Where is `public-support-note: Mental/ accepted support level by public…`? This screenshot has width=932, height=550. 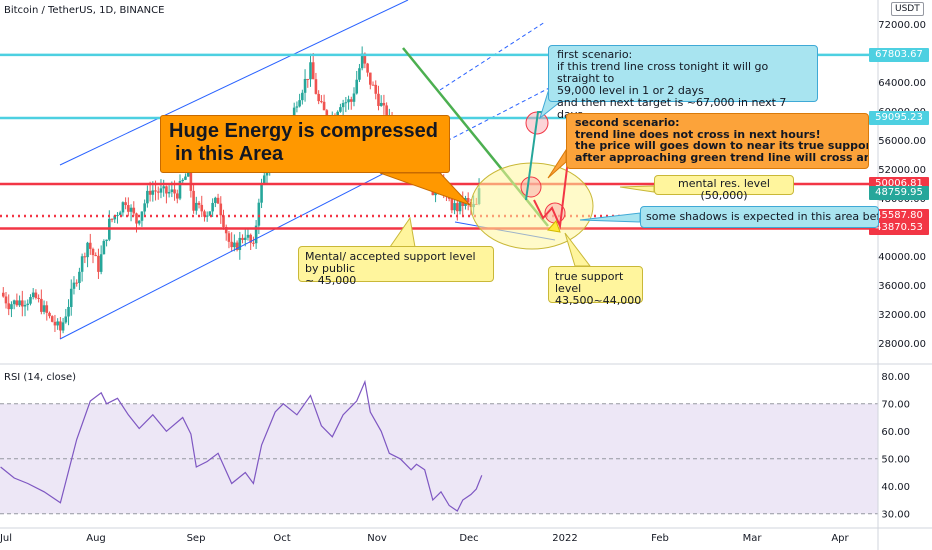 public-support-note: Mental/ accepted support level by public… is located at coordinates (396, 266).